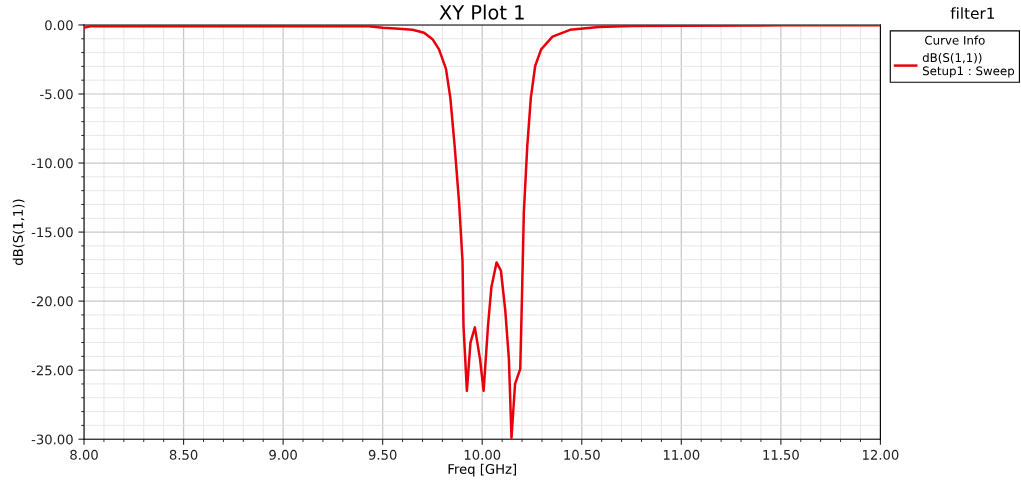 The height and width of the screenshot is (480, 1021). I want to click on x-tick-label: 9.50, so click(382, 454).